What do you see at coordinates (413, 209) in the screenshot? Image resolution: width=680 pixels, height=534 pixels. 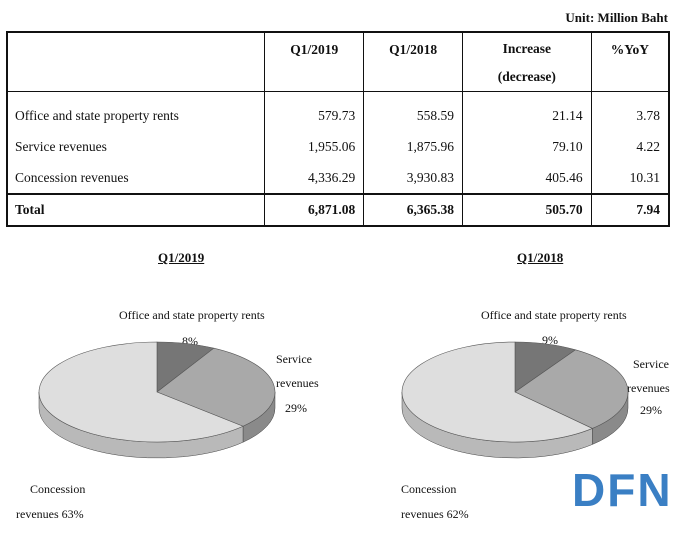 I see `total-q1-2018: 6,365.38` at bounding box center [413, 209].